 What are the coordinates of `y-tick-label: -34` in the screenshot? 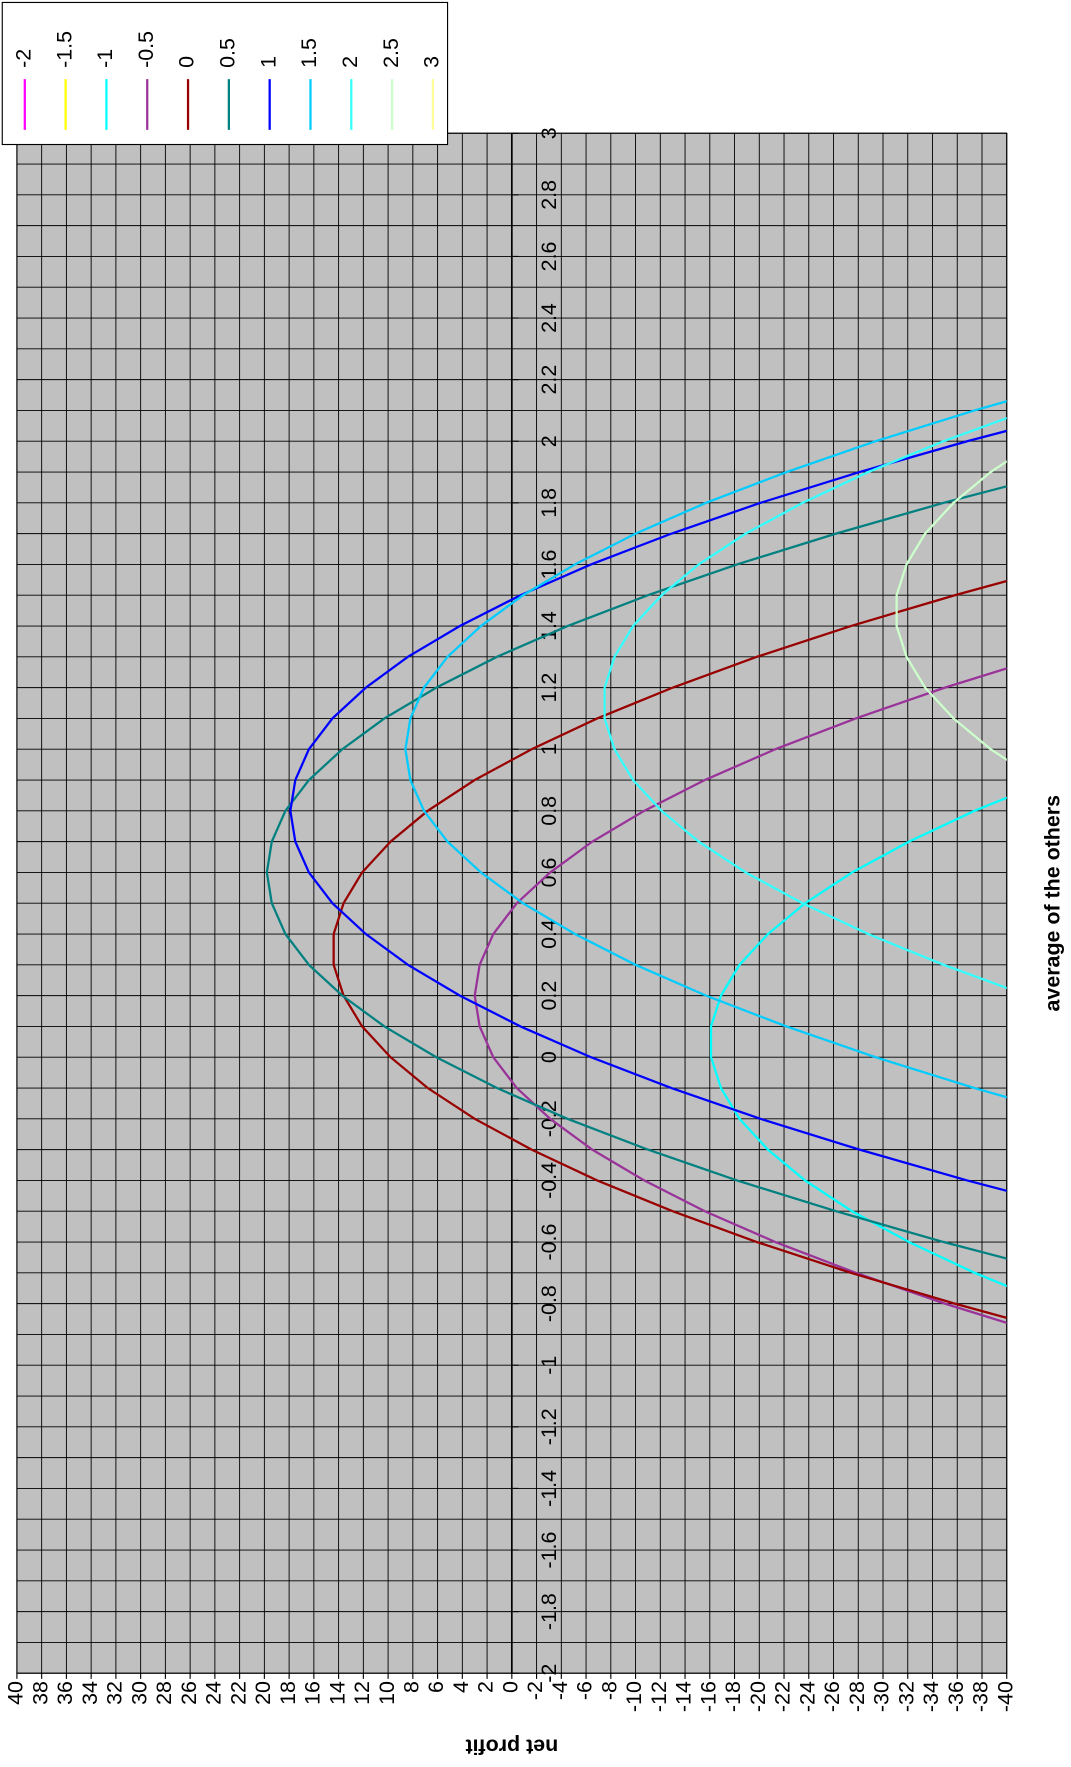 It's located at (931, 1696).